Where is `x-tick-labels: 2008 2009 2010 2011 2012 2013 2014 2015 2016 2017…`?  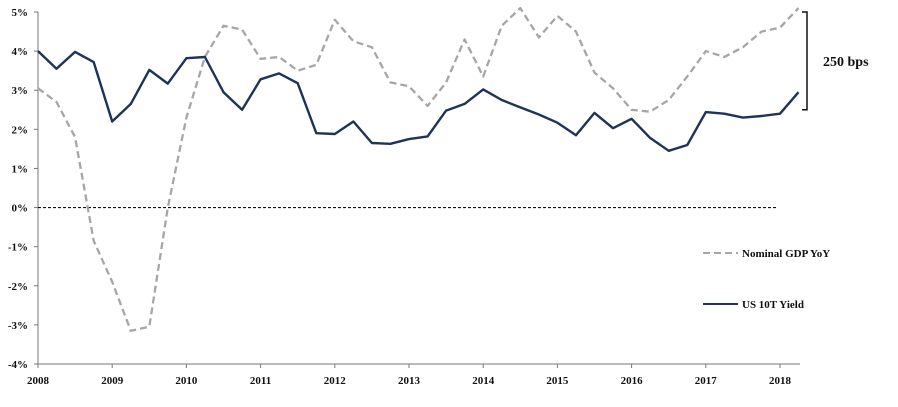 x-tick-labels: 2008 2009 2010 2011 2012 2013 2014 2015 2016 2017… is located at coordinates (409, 375).